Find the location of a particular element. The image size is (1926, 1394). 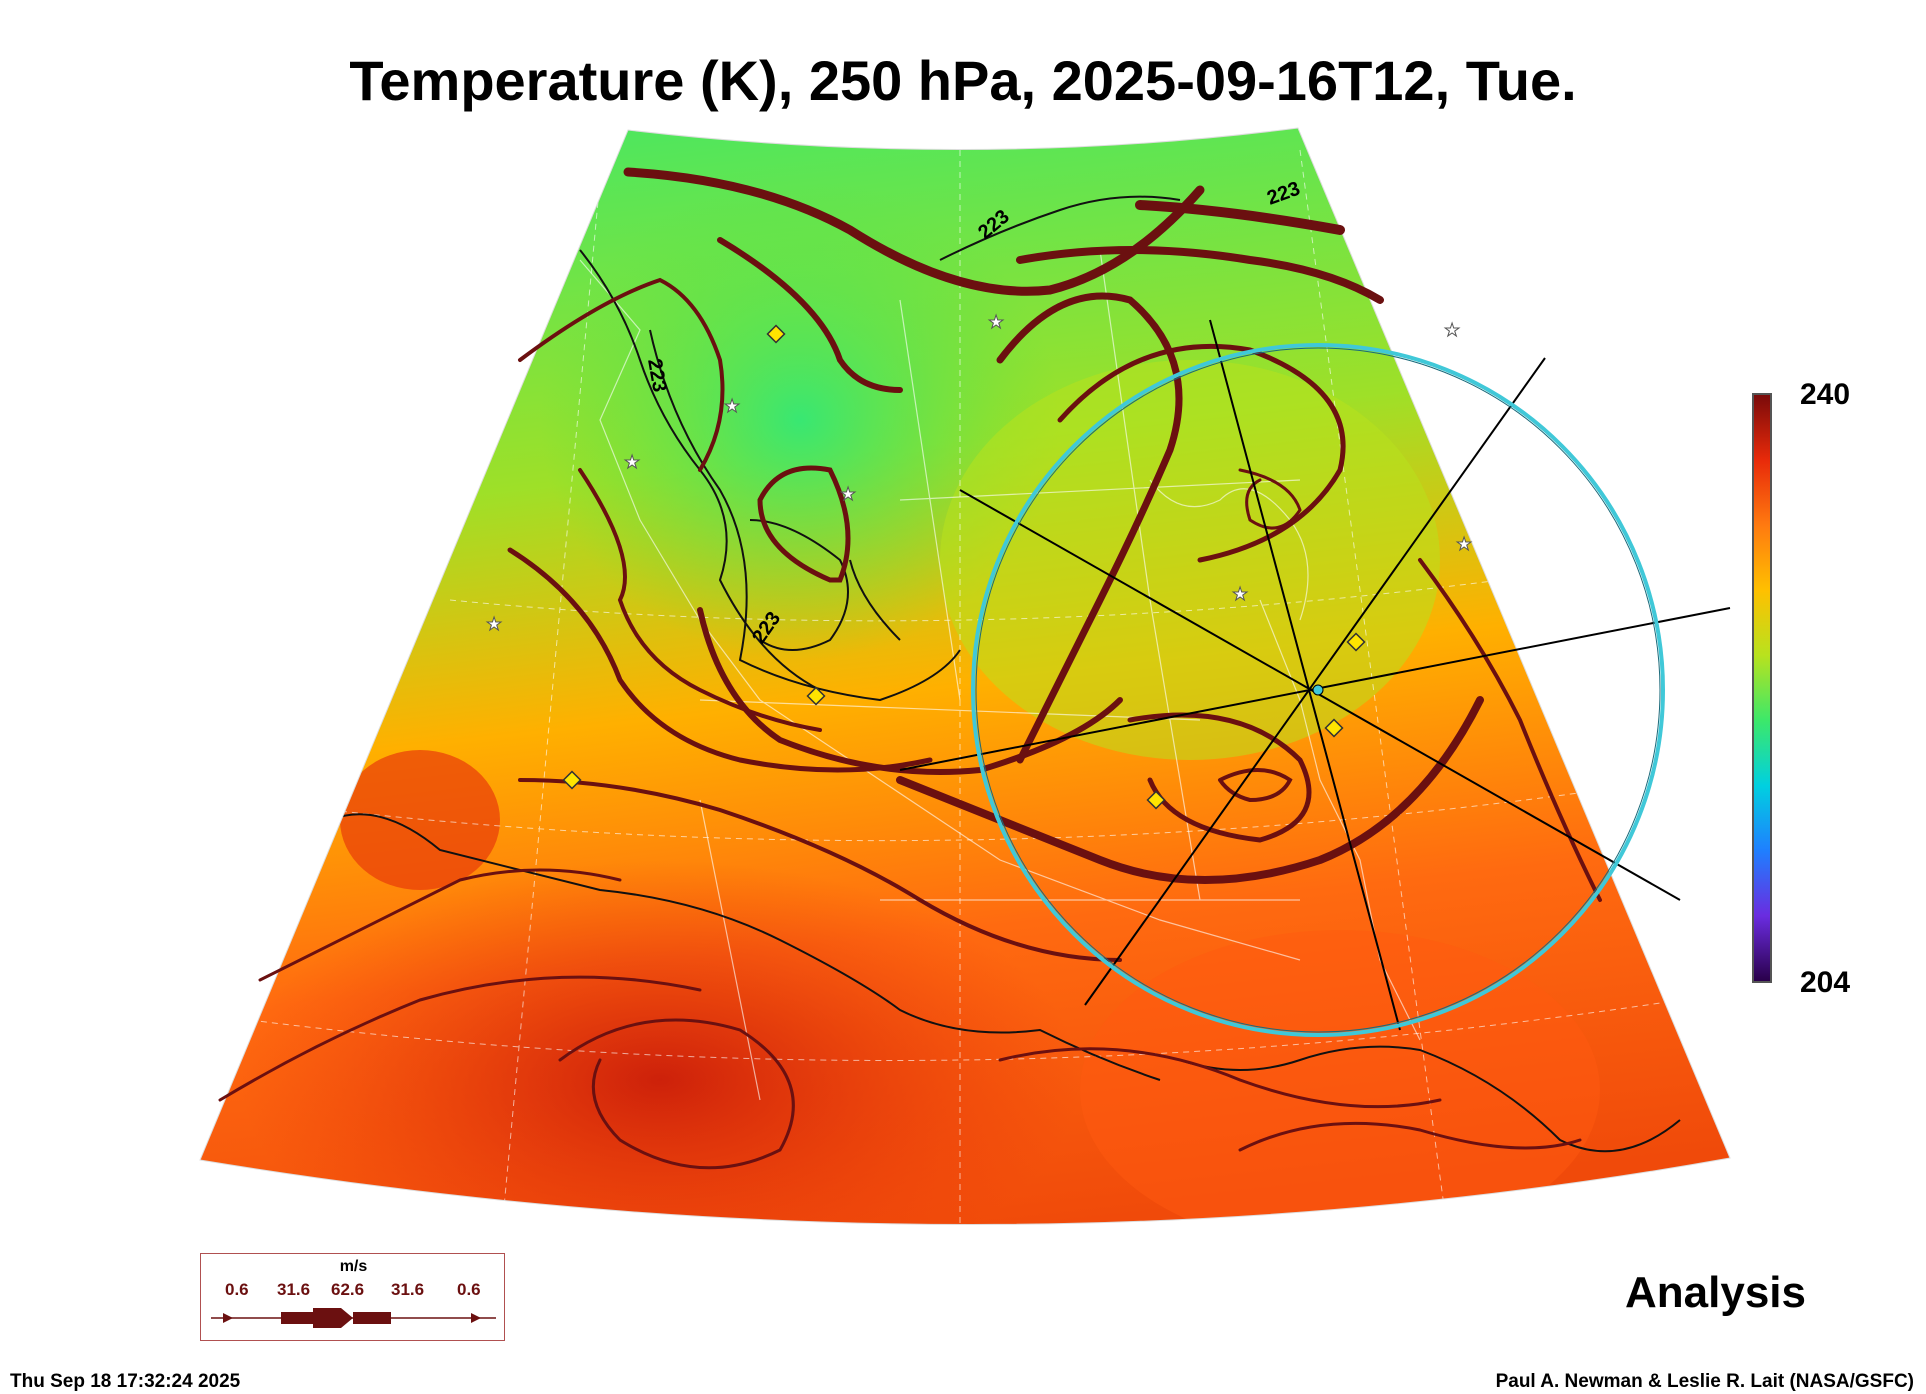

timestamp: Thu Sep 18 17:32:24 2025 is located at coordinates (125, 1381).